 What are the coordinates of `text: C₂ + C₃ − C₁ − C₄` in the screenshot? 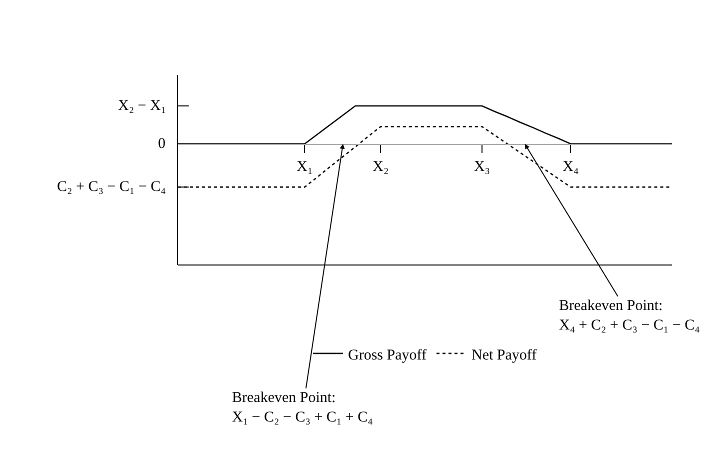 It's located at (111, 187).